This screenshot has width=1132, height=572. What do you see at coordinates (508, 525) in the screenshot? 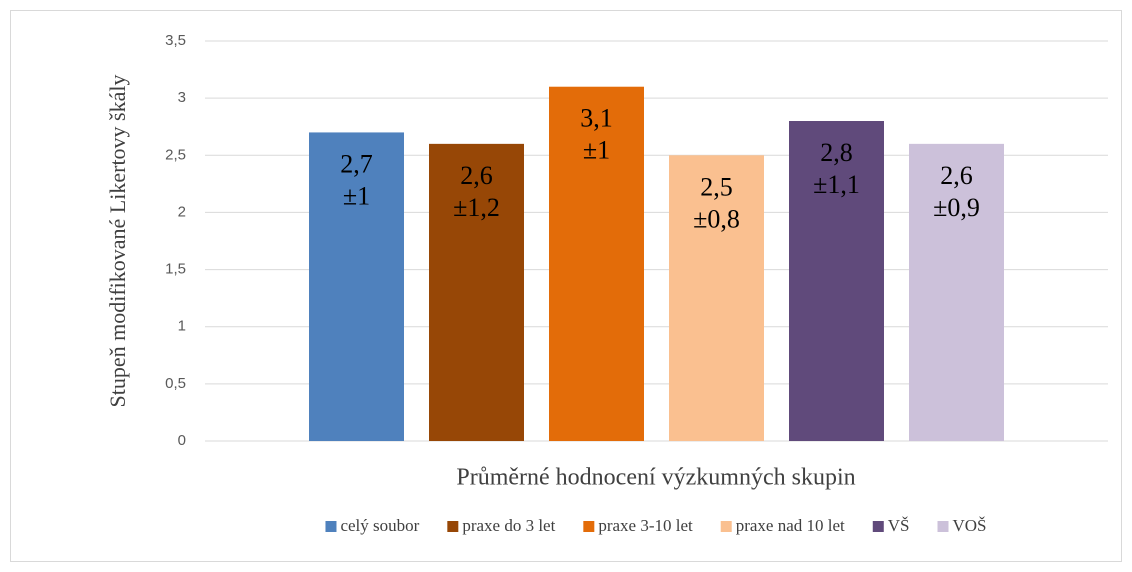
I see `legend-label: praxe do 3 let` at bounding box center [508, 525].